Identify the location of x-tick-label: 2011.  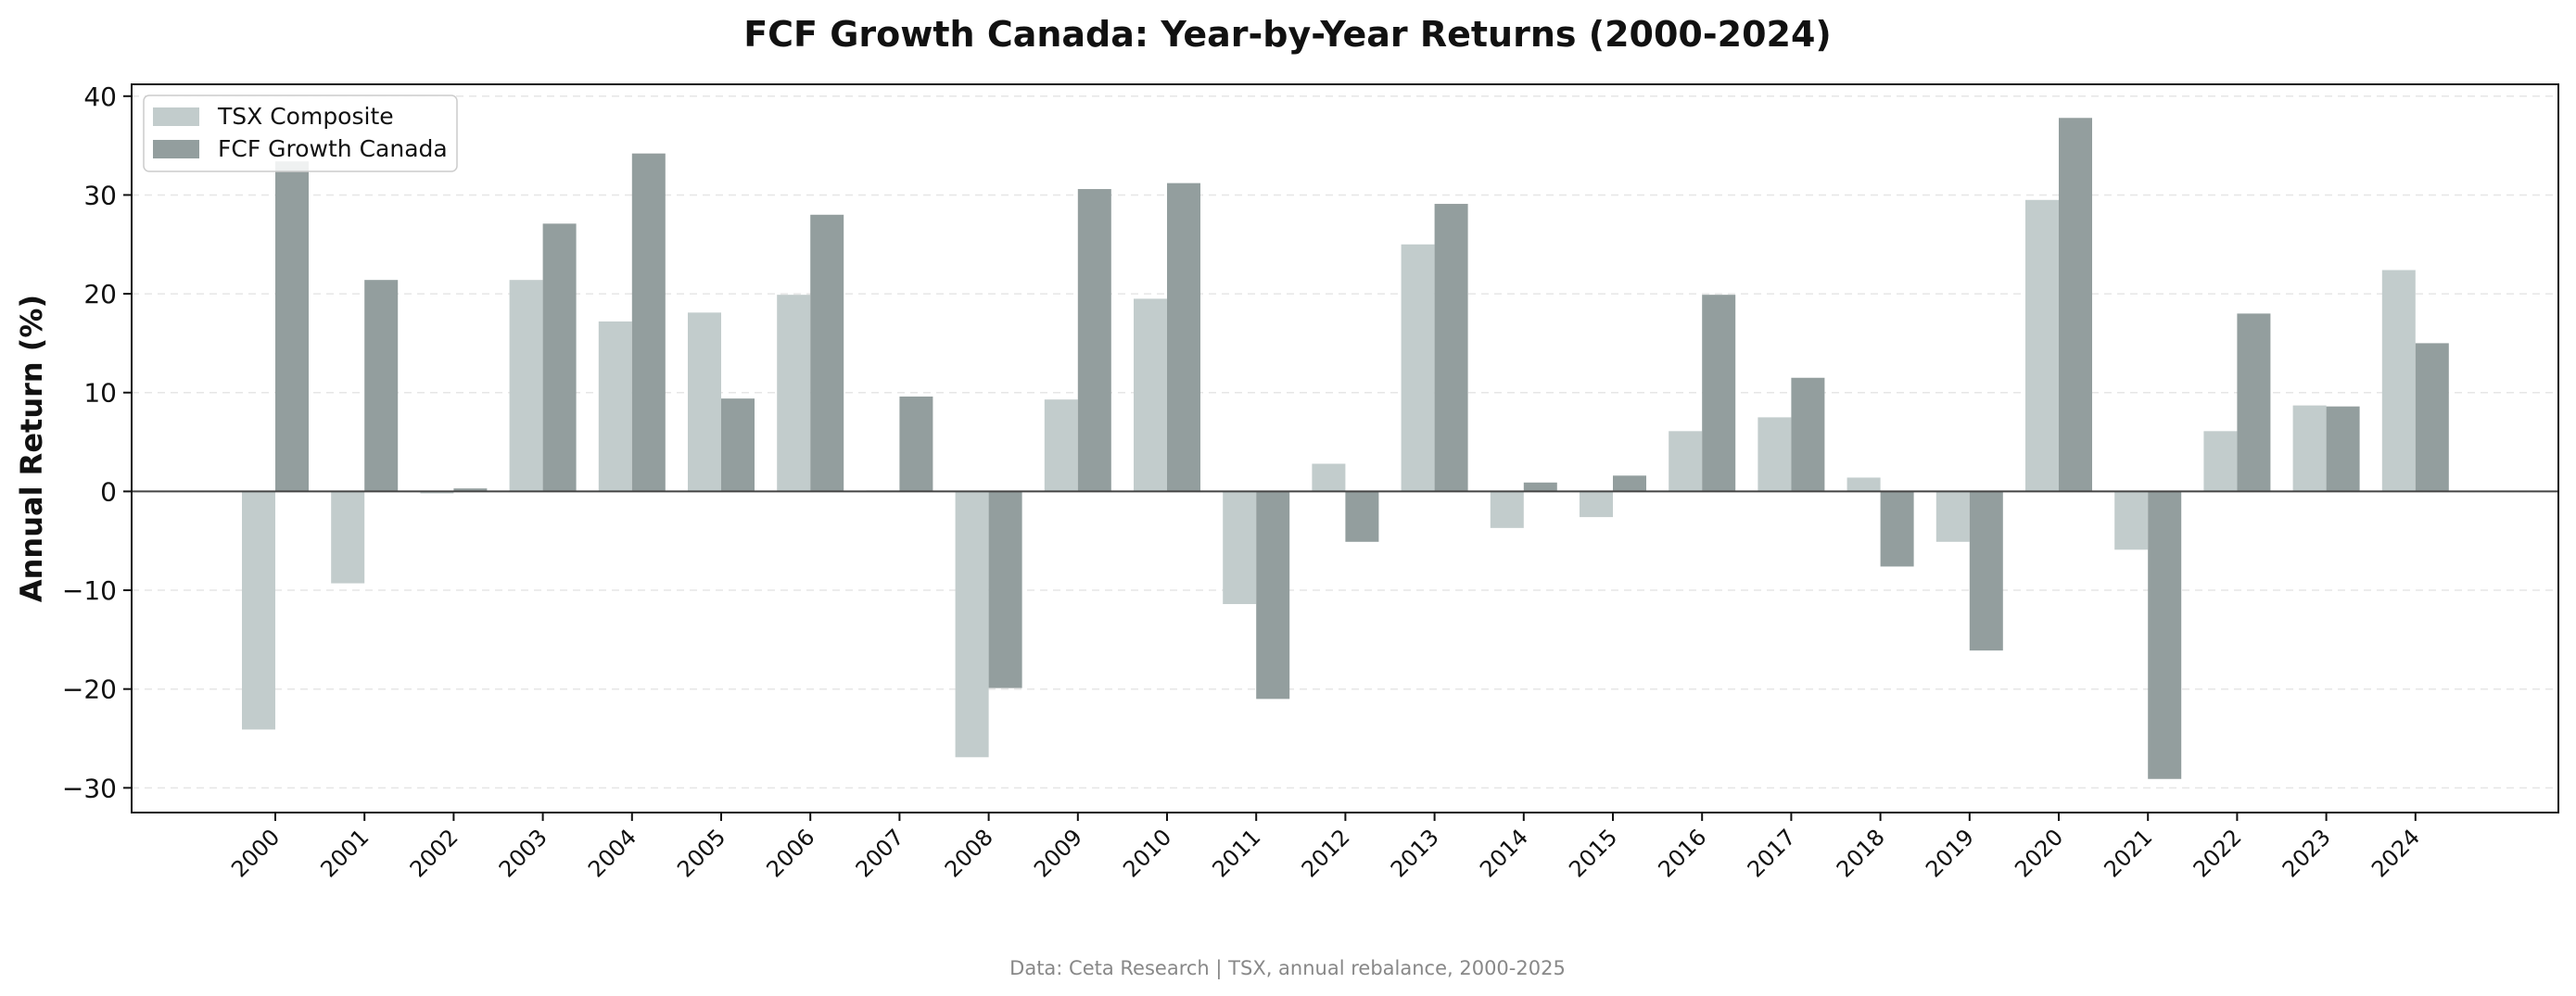
(1236, 853).